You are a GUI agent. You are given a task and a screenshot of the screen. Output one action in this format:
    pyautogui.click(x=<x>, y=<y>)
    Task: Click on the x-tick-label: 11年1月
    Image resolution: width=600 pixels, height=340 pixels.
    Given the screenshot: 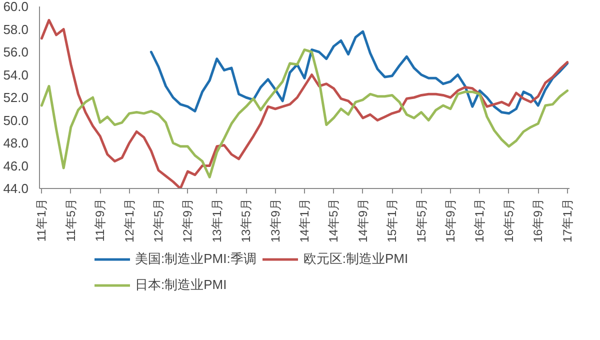 What is the action you would take?
    pyautogui.click(x=41, y=220)
    